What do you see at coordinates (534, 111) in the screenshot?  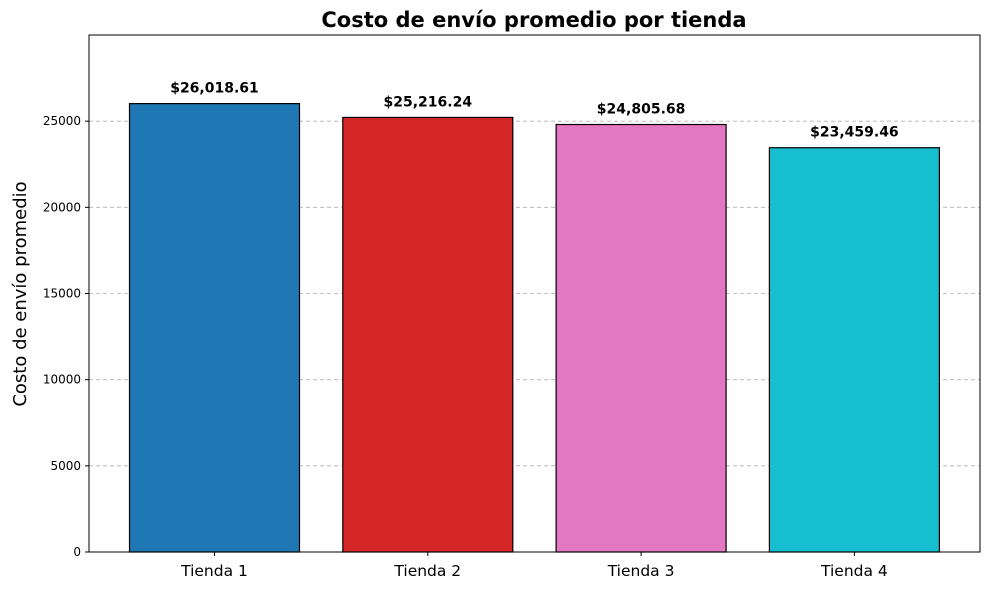 I see `data-labels: $26,018.61 $25,216.24 $24,805.68 $23,459.46` at bounding box center [534, 111].